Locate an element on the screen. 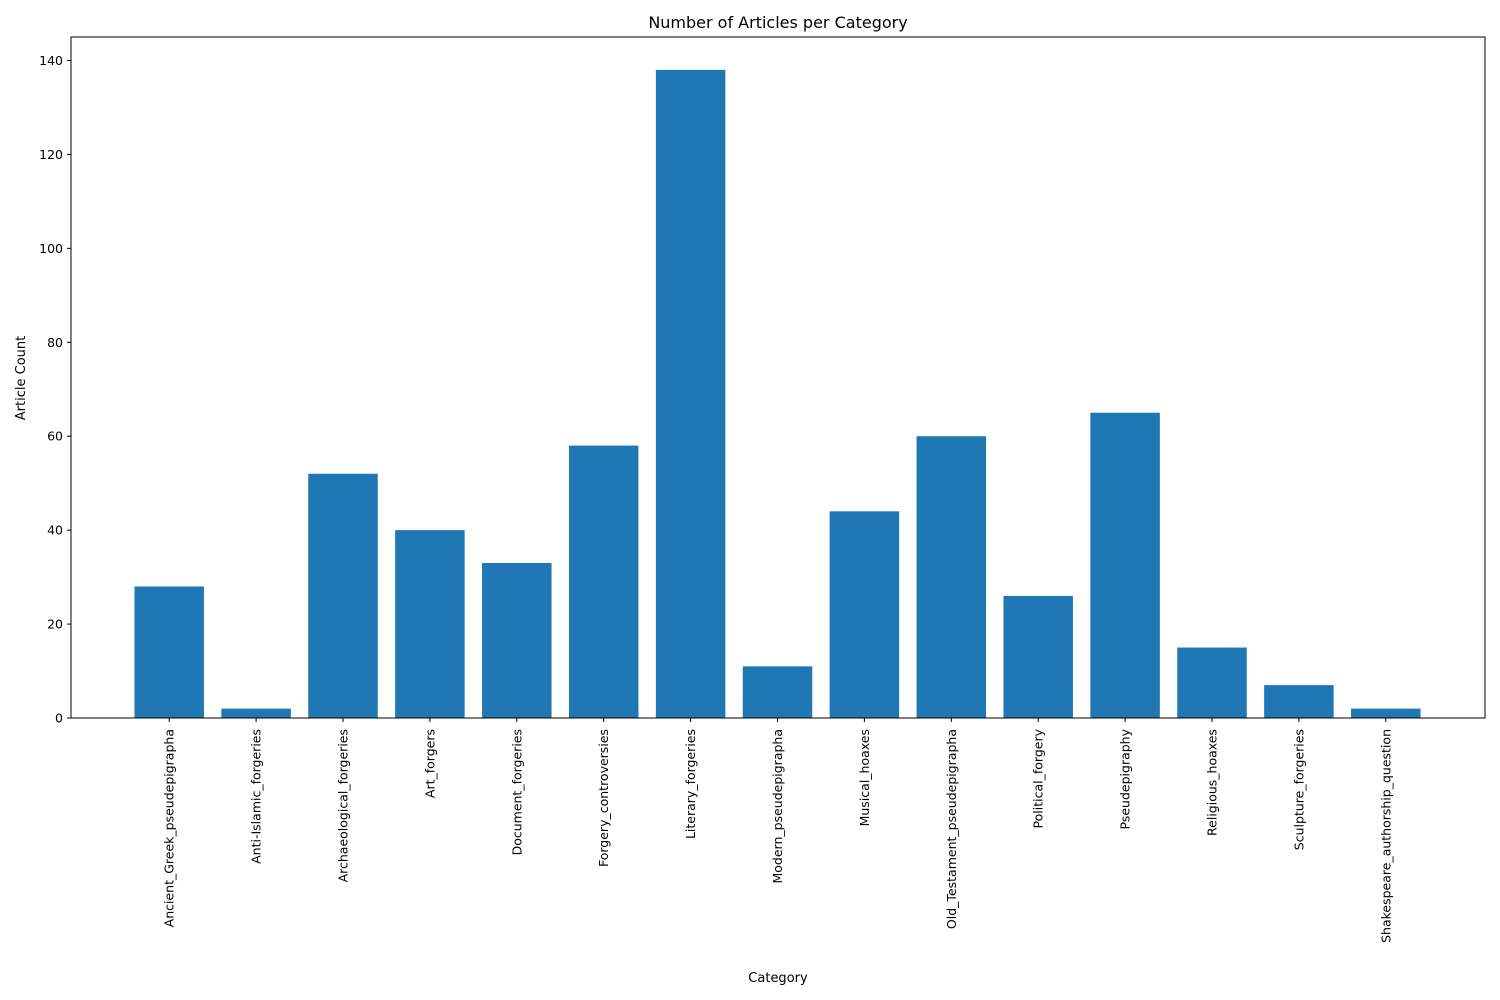 This screenshot has width=1500, height=1000. x-tick-label: Anti-Islamic_forgeries is located at coordinates (256, 796).